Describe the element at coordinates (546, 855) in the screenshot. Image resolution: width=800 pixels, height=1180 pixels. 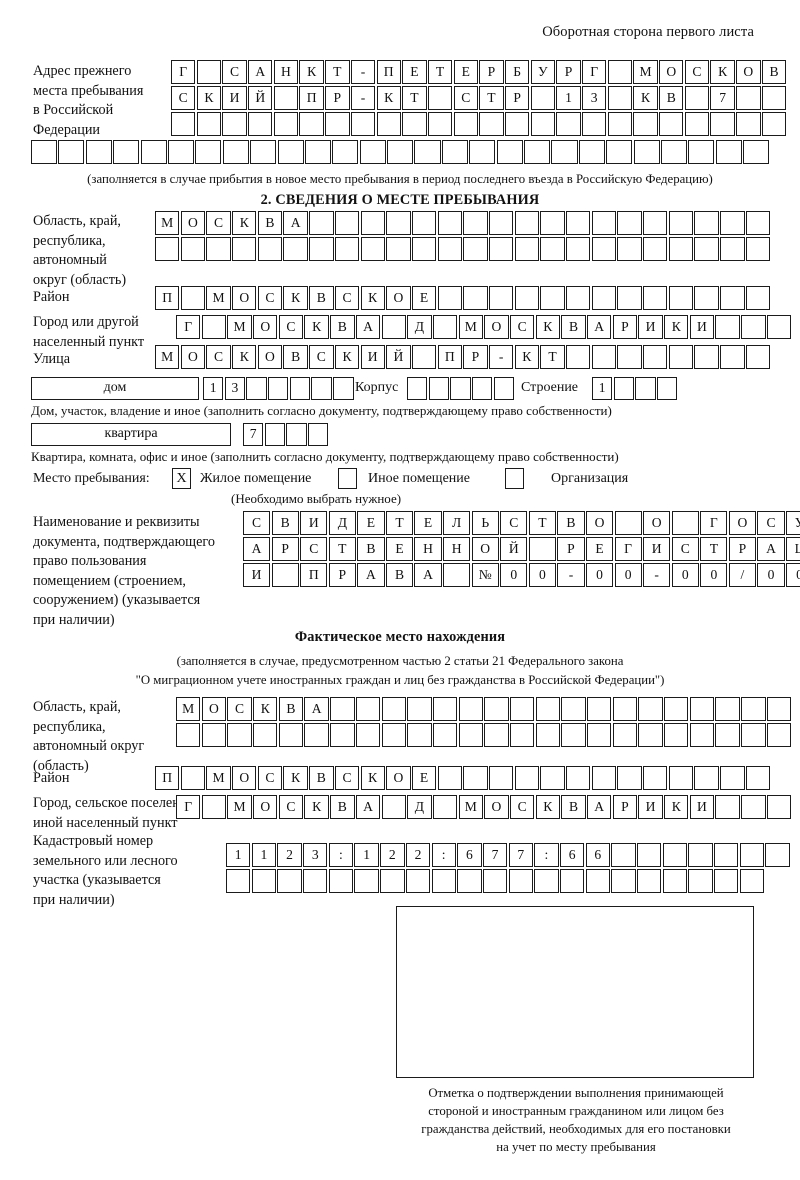
I see `char-cell: :` at that location.